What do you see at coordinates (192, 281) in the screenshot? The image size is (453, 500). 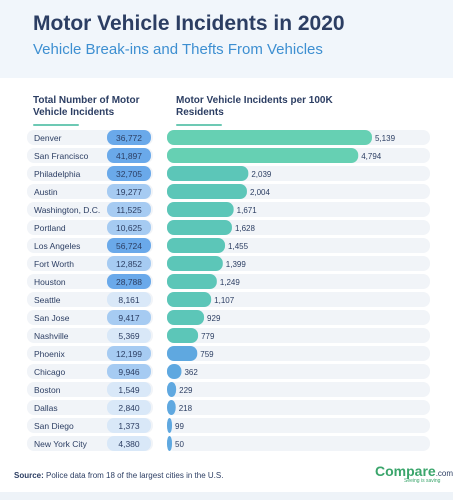 I see `rate-bar-houston` at bounding box center [192, 281].